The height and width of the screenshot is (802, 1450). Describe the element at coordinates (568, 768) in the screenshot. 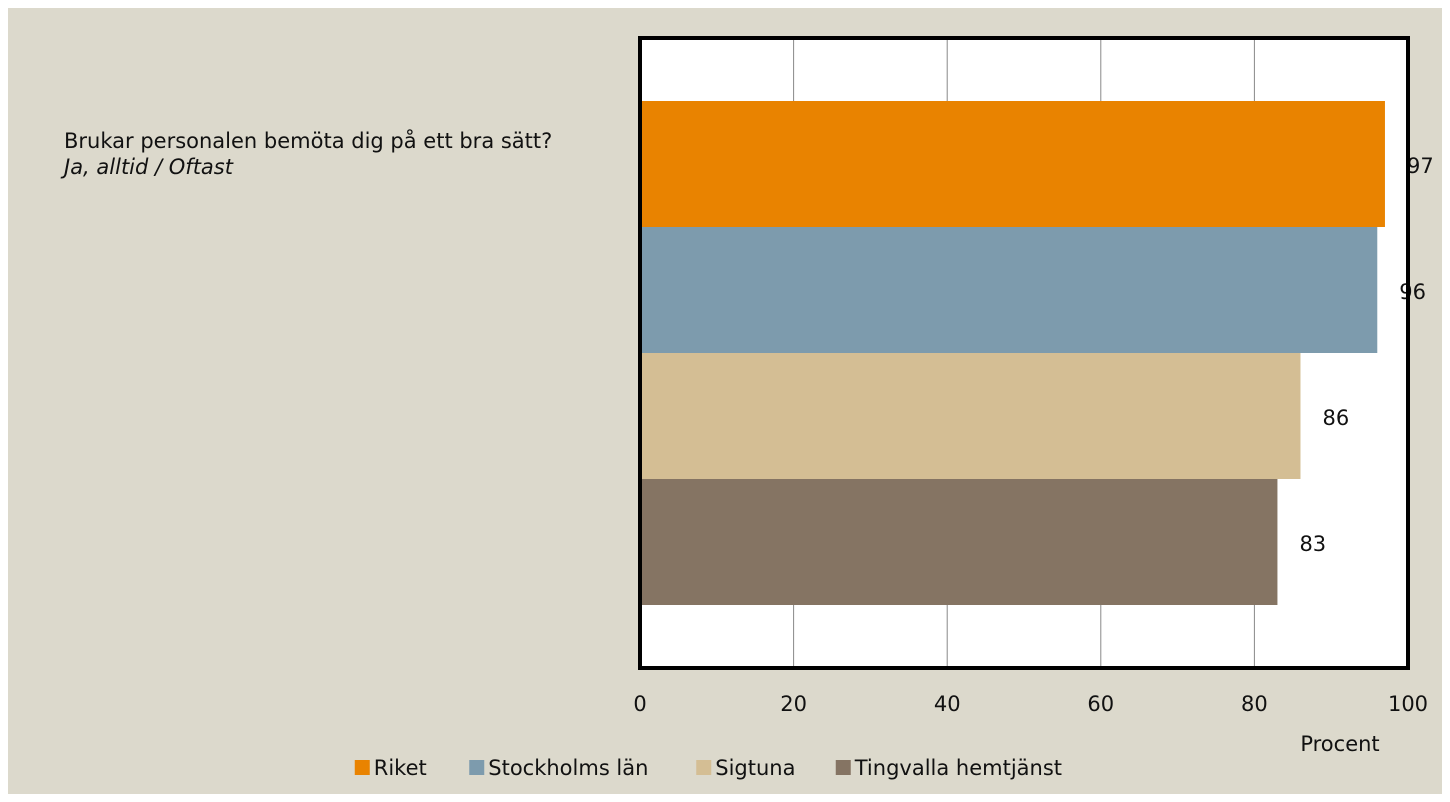

I see `legend-label: Stockholms län` at that location.